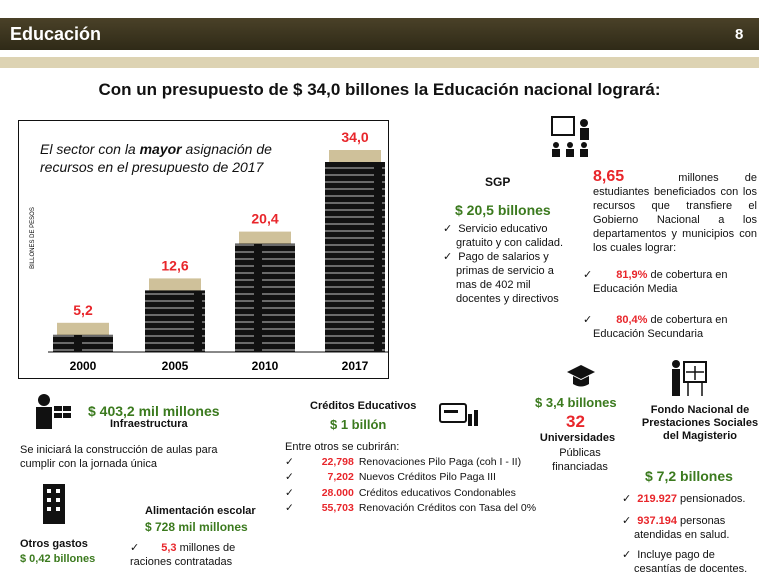 This screenshot has width=759, height=576. What do you see at coordinates (83, 366) in the screenshot?
I see `x-tick-label: 2000` at bounding box center [83, 366].